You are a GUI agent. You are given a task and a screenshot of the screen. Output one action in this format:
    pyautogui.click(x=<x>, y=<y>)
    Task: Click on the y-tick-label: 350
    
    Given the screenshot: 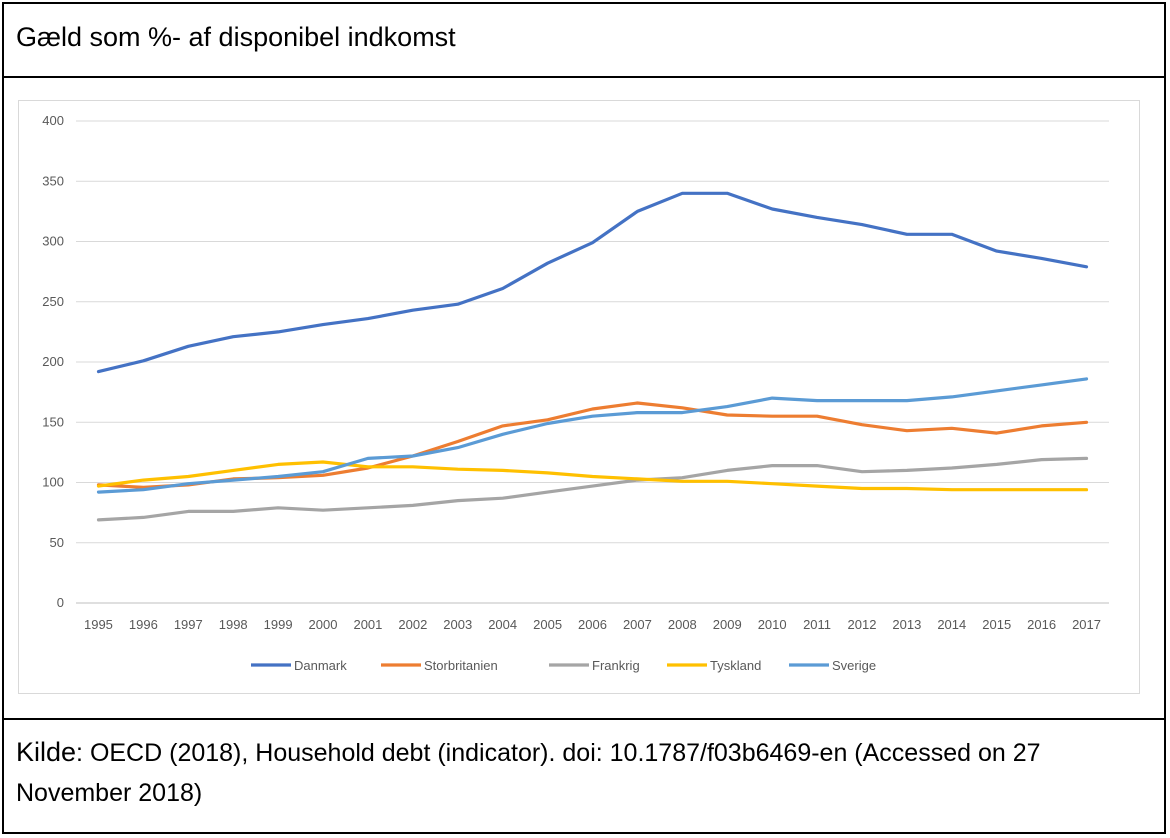 What is the action you would take?
    pyautogui.click(x=53, y=180)
    